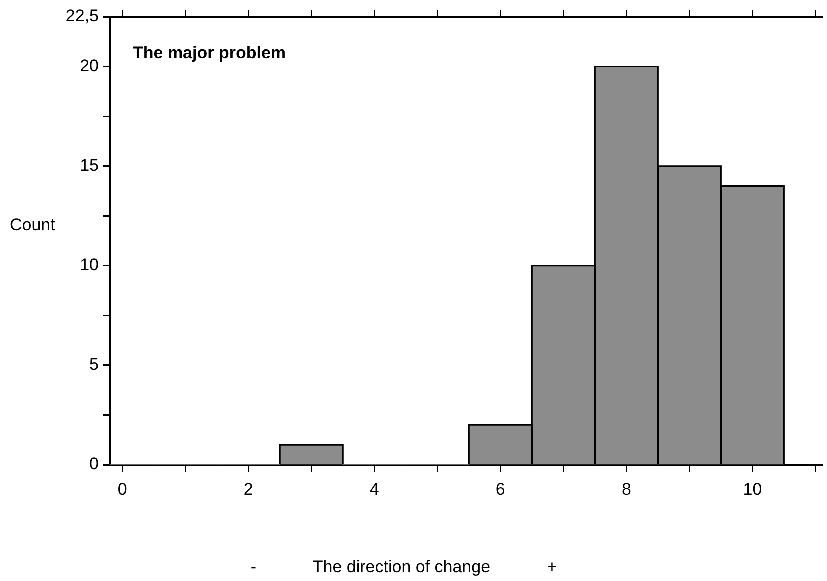  Describe the element at coordinates (89, 265) in the screenshot. I see `y-tick-label: 10` at that location.